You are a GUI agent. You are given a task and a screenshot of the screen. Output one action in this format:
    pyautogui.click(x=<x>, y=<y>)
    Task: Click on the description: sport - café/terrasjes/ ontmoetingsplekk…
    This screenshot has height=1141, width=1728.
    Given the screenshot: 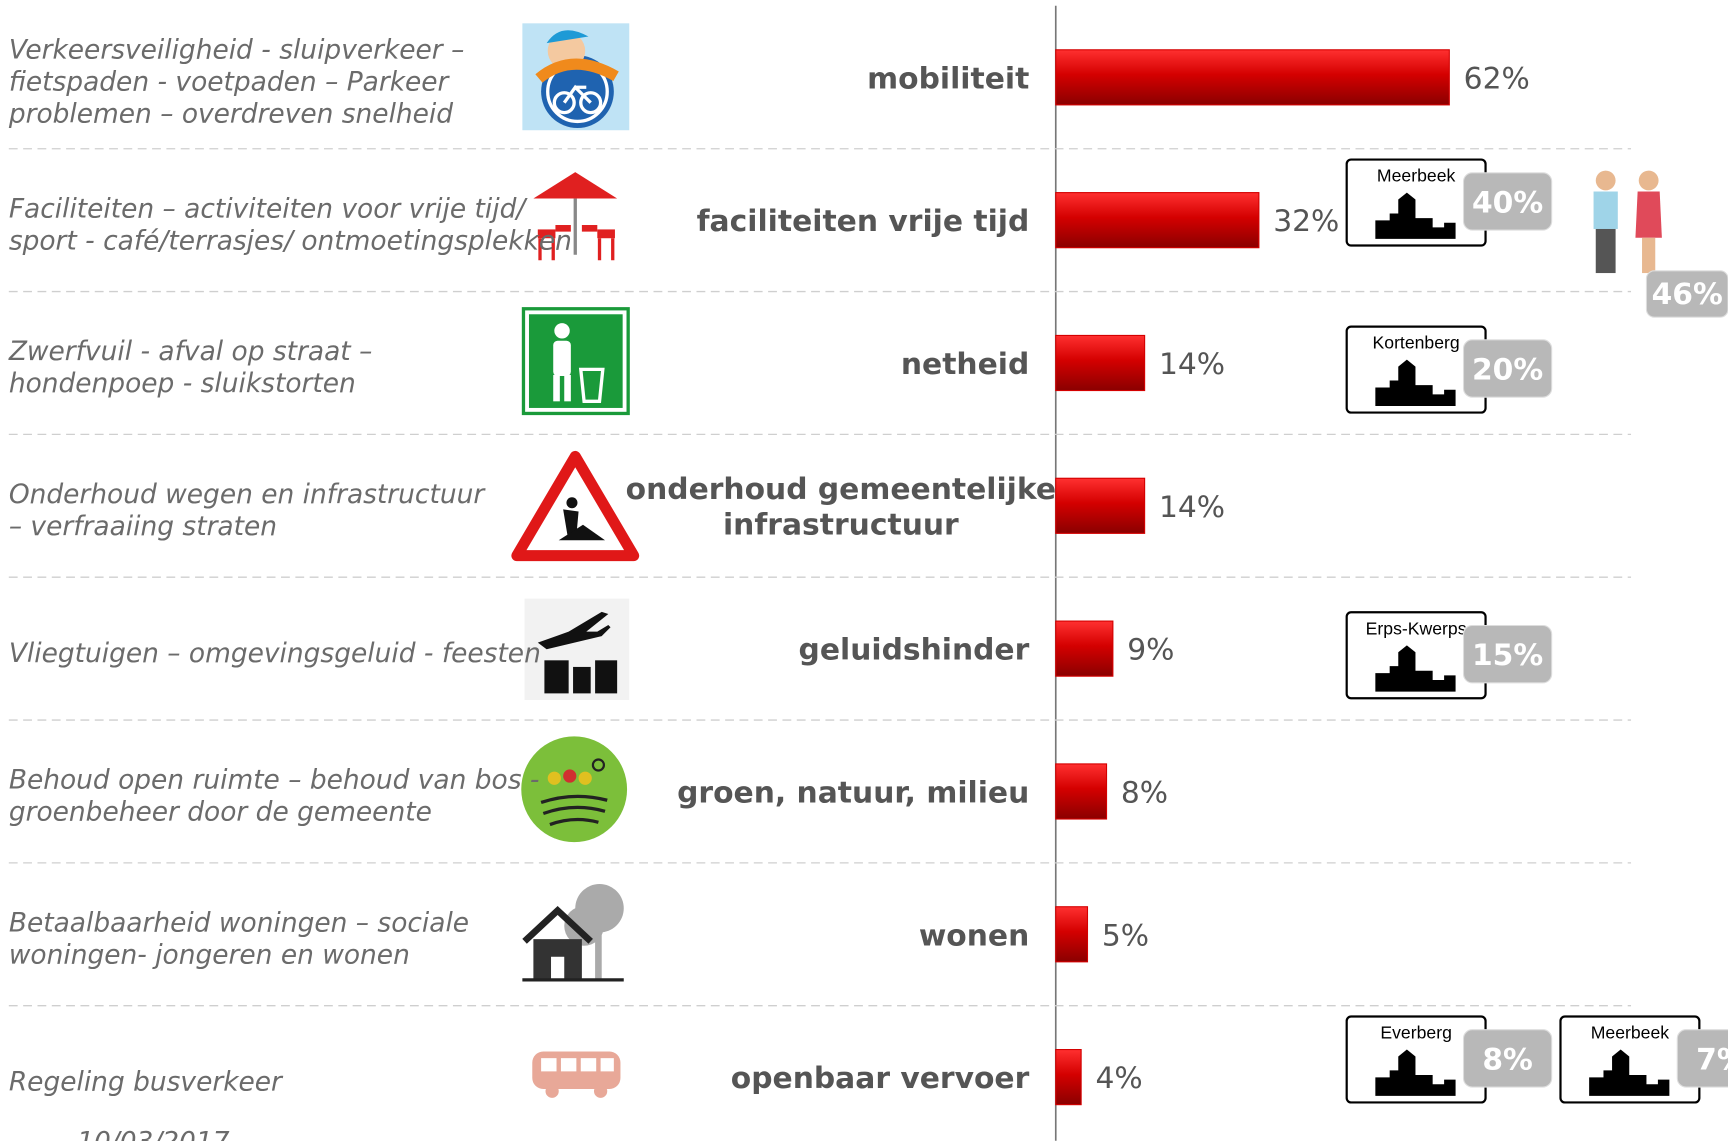 What is the action you would take?
    pyautogui.click(x=290, y=240)
    